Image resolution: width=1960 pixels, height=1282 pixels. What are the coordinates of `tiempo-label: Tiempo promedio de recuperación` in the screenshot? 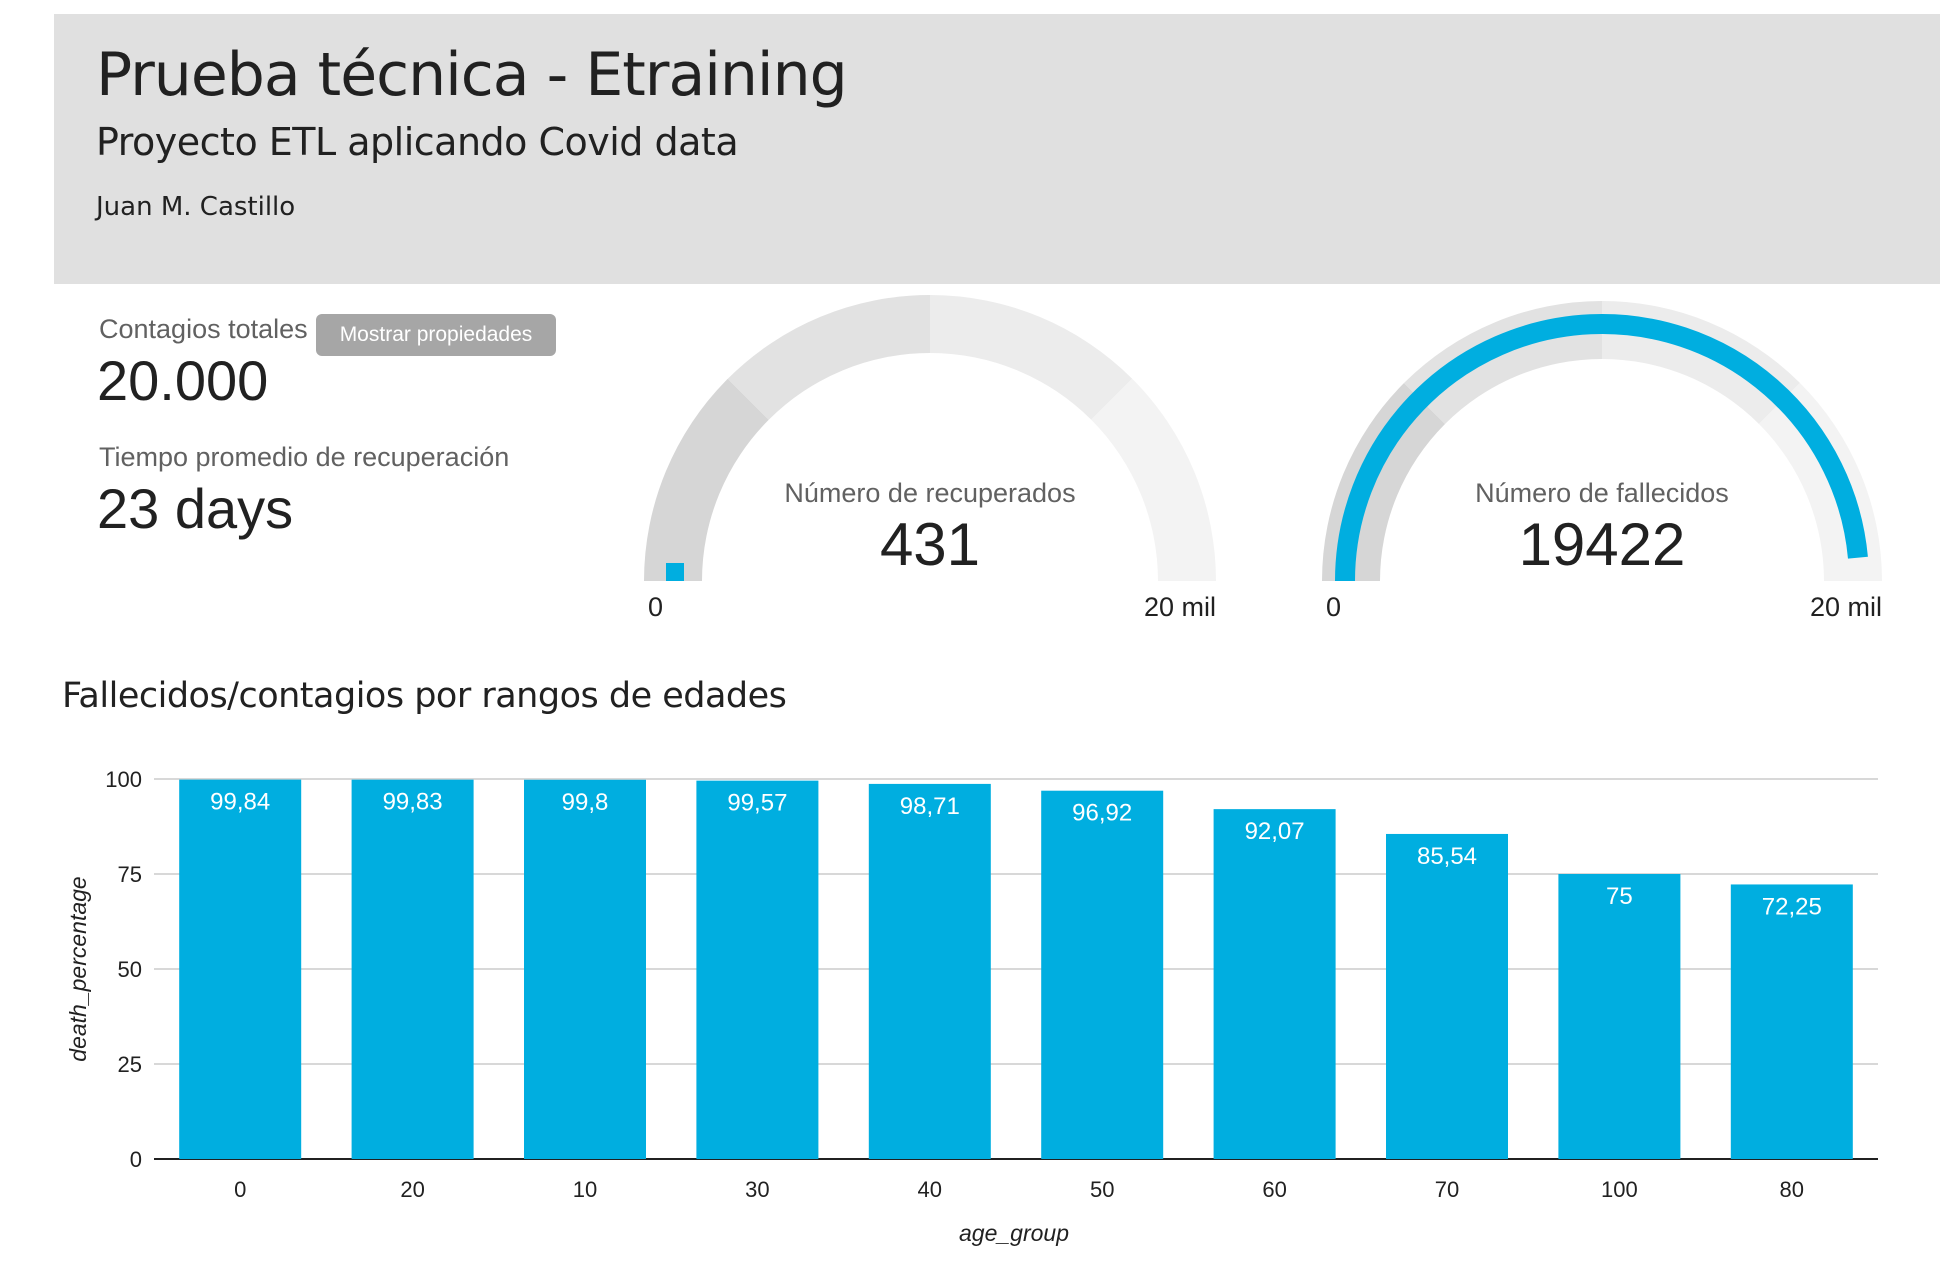 It's located at (304, 457).